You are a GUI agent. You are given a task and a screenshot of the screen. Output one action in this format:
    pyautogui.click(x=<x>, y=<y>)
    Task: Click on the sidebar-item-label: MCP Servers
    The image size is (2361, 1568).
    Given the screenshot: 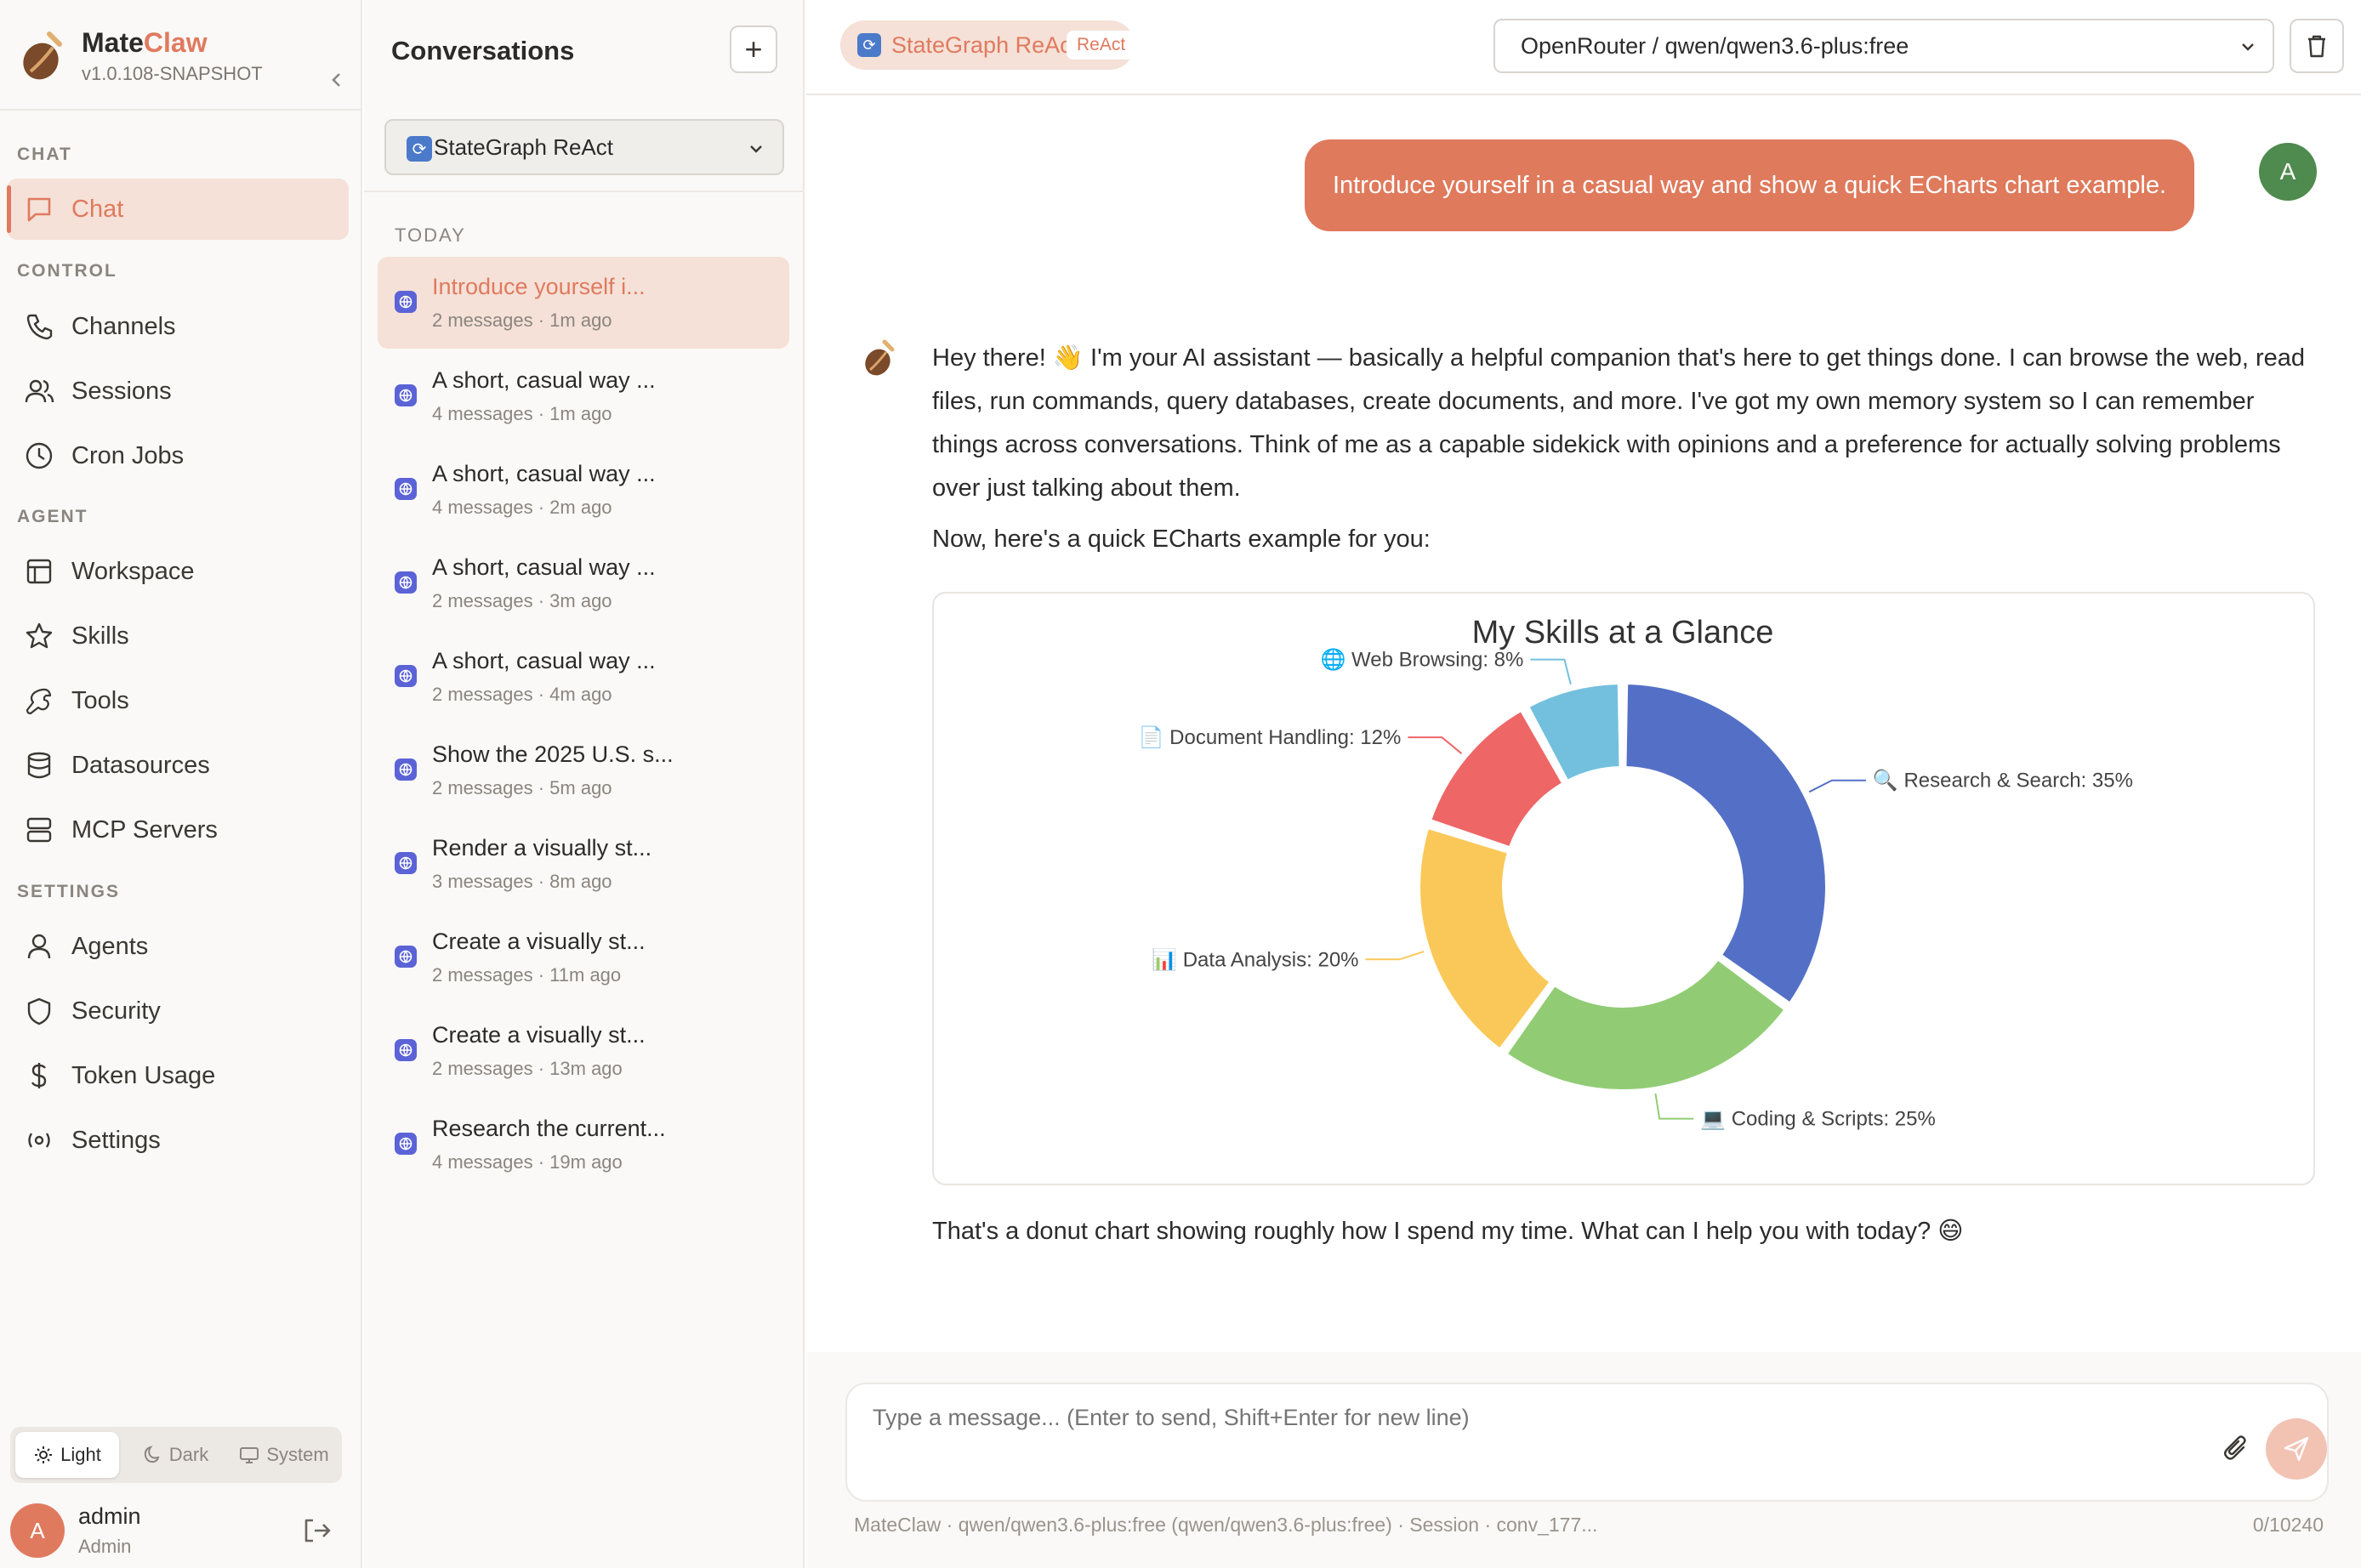 What is the action you would take?
    pyautogui.click(x=145, y=830)
    